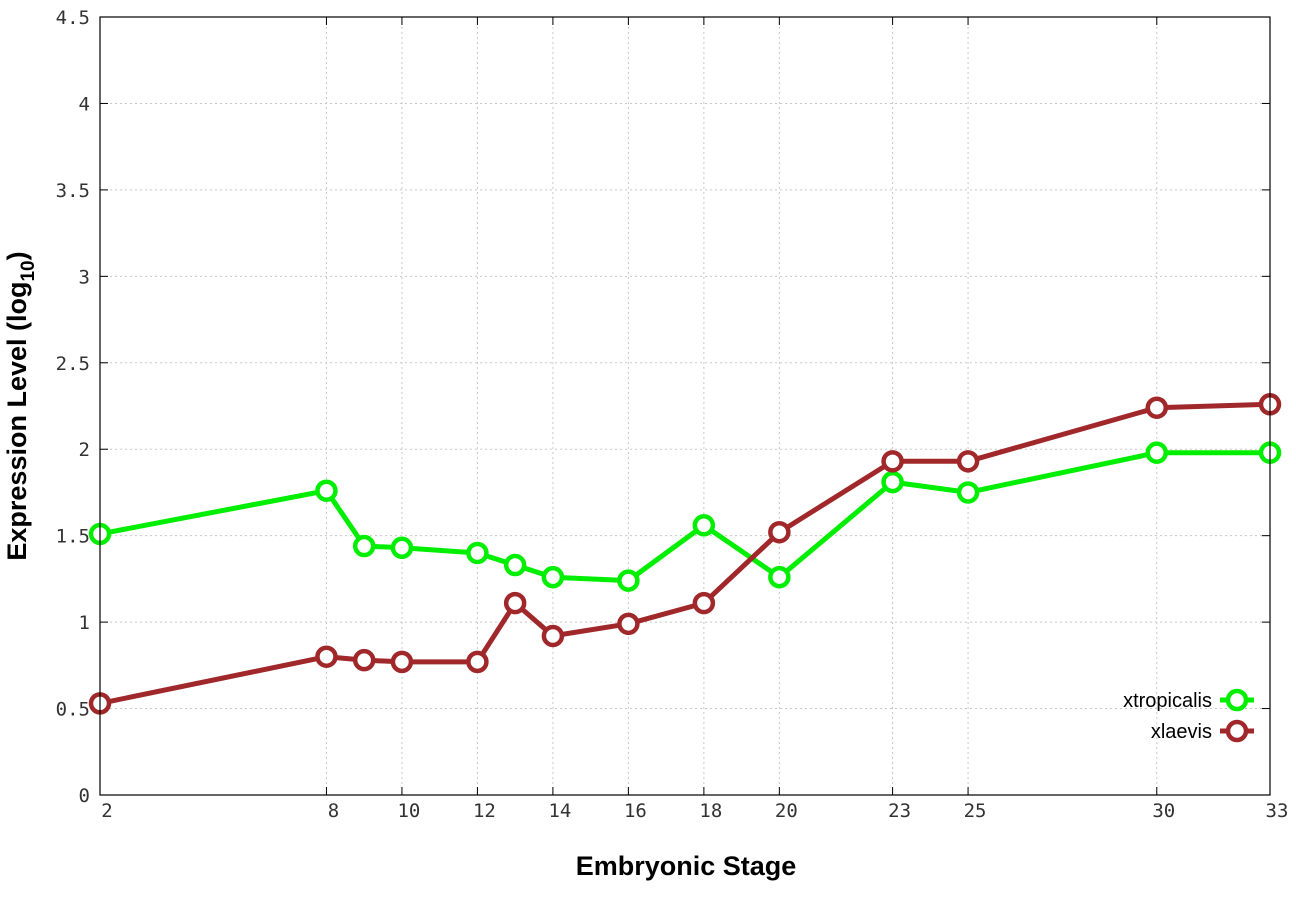 Image resolution: width=1296 pixels, height=907 pixels. What do you see at coordinates (73, 537) in the screenshot?
I see `y-tick-label: 1.5` at bounding box center [73, 537].